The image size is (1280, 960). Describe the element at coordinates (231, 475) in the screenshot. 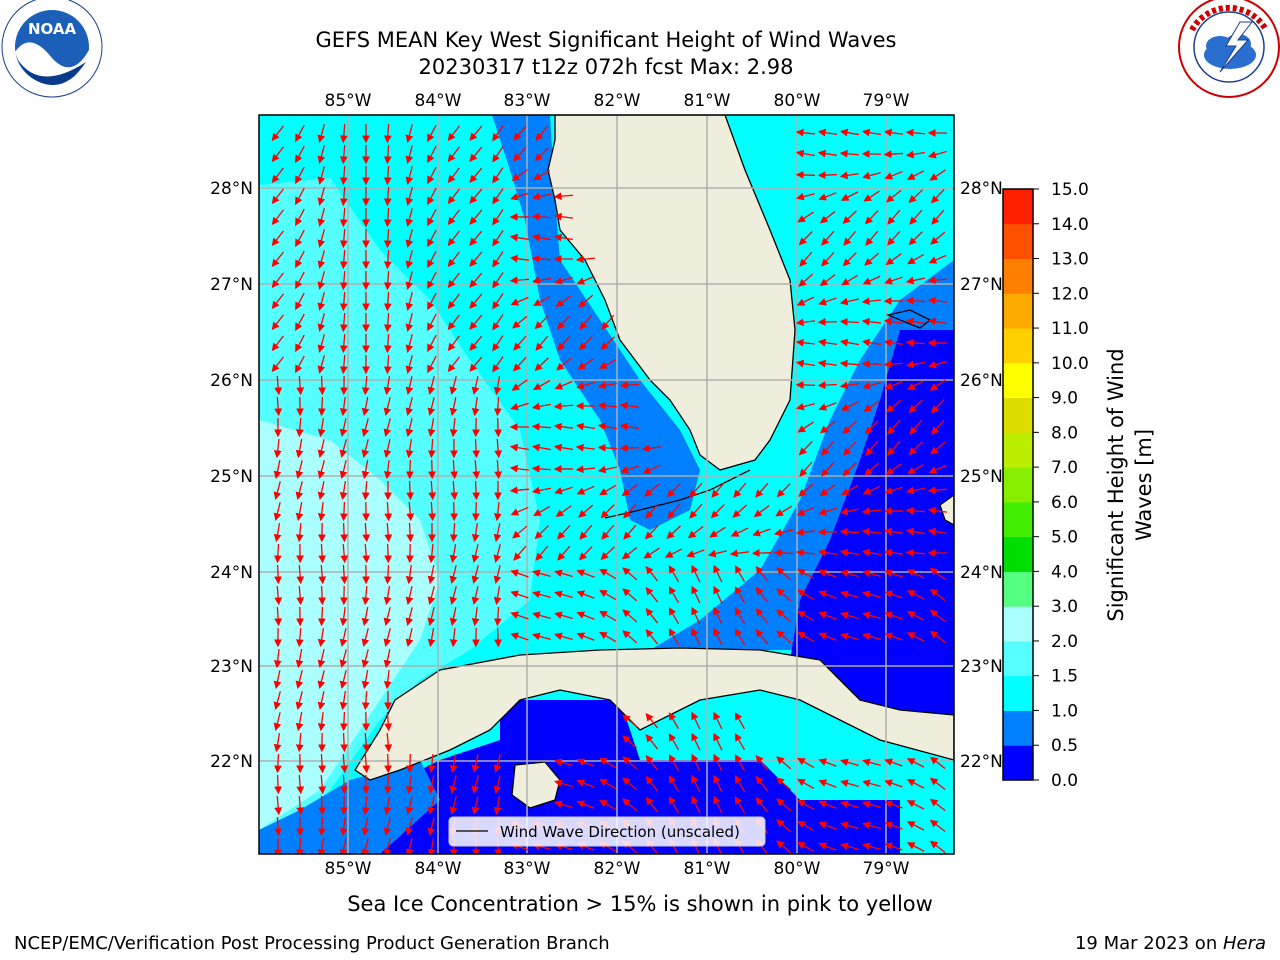

I see `lat-labels-left: 22°N 23°N 24°N 25°N 26°N 27°N 28°N` at that location.